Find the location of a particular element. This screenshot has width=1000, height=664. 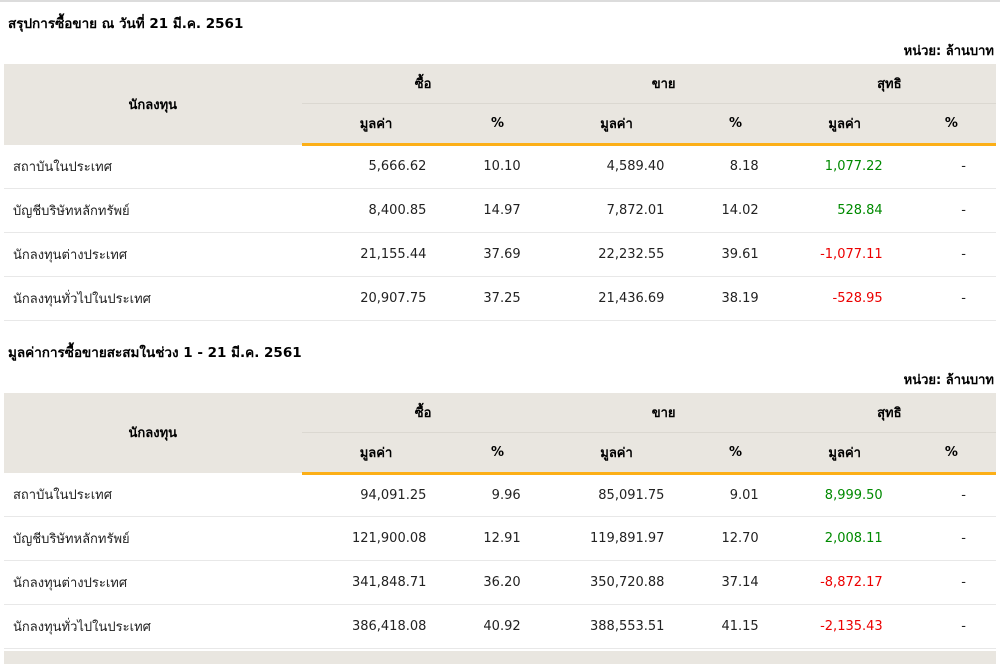

buy-percent-cell: 40.92 is located at coordinates (497, 626).